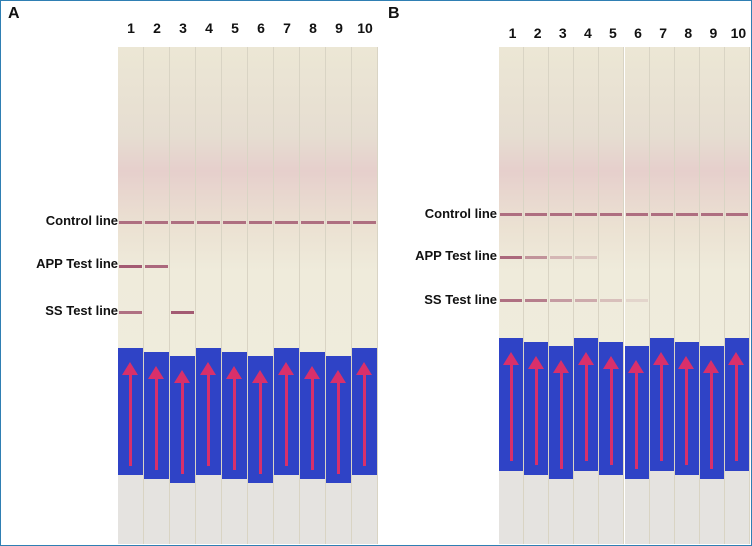  What do you see at coordinates (77, 263) in the screenshot?
I see `panel-a-app-label: APP Test line` at bounding box center [77, 263].